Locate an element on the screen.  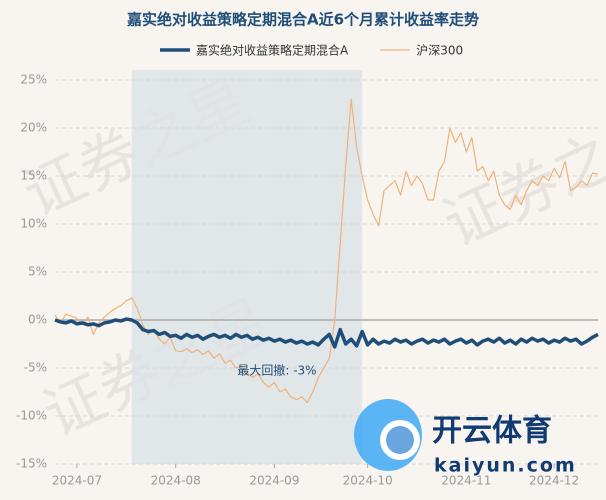
legend-label: 嘉实绝对收益策略定期混合A is located at coordinates (272, 50).